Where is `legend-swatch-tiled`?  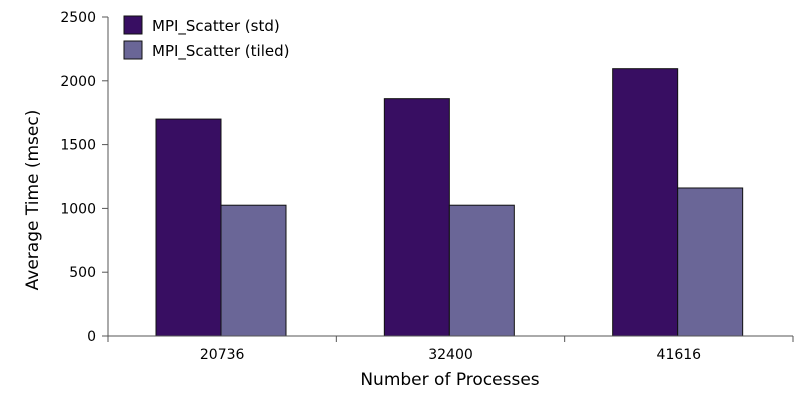 legend-swatch-tiled is located at coordinates (133, 50).